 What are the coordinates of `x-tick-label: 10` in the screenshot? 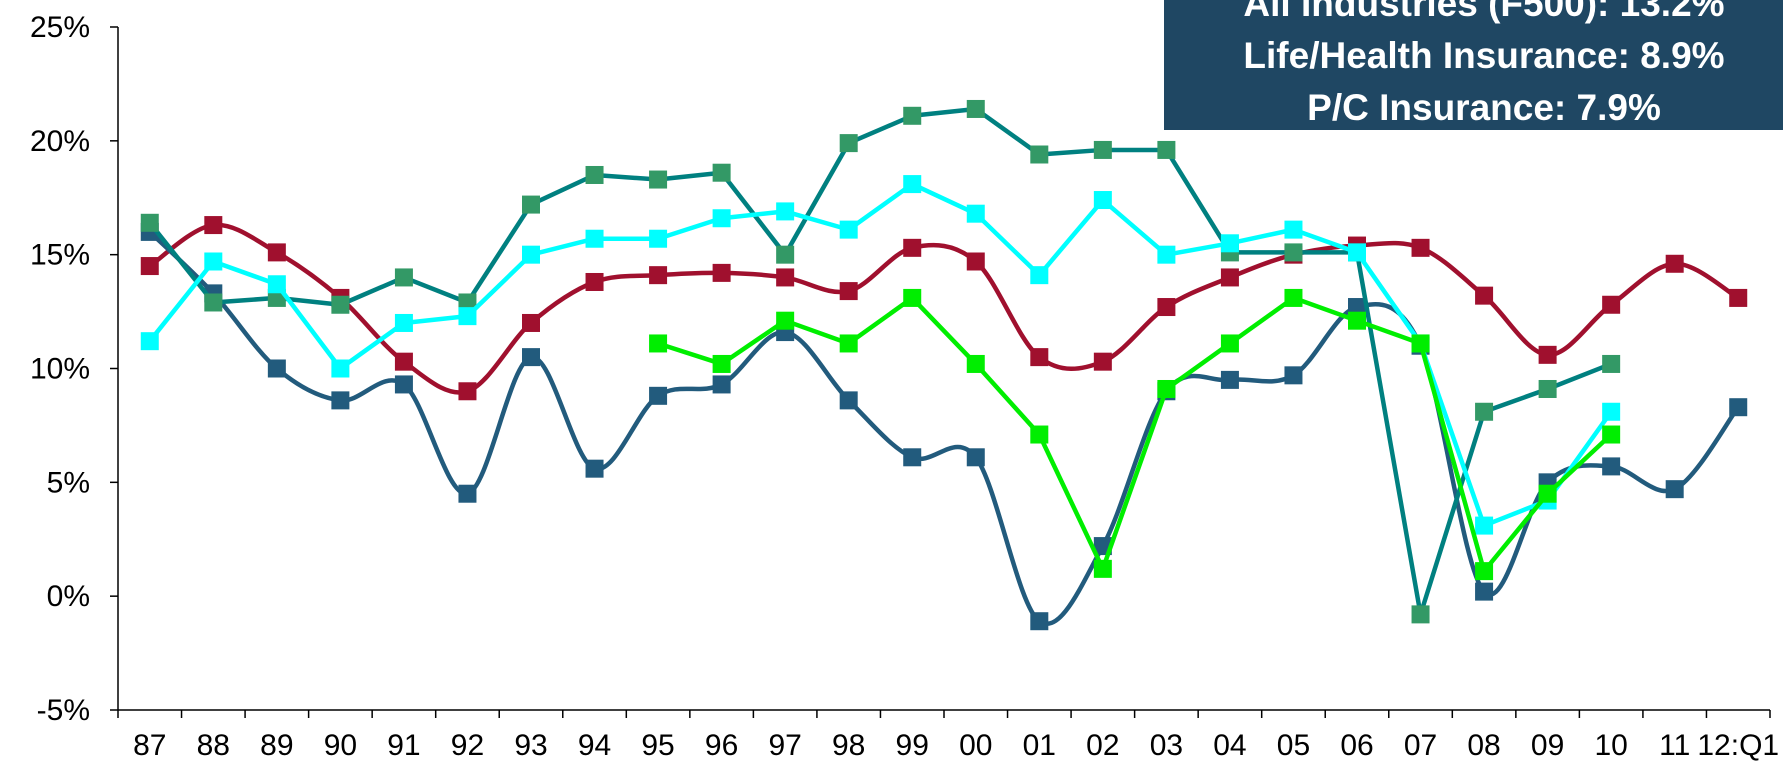 It's located at (1610, 745).